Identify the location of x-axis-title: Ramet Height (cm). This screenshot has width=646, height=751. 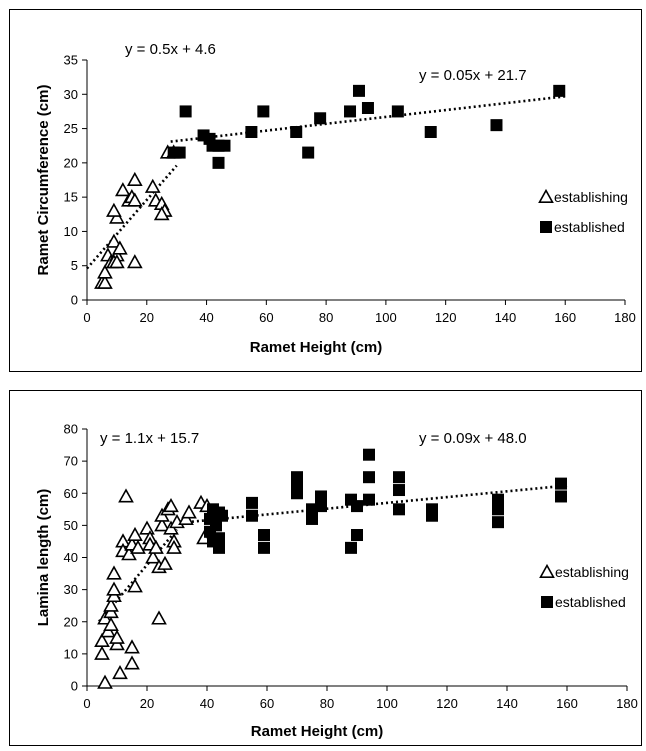
(316, 347).